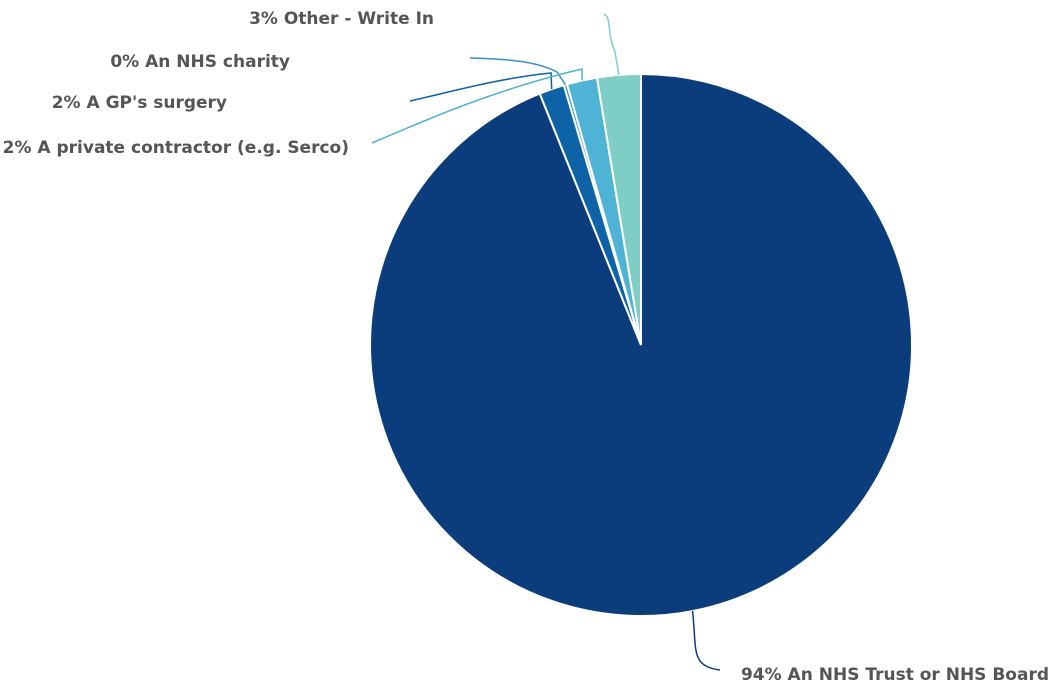 The image size is (1053, 685). Describe the element at coordinates (341, 19) in the screenshot. I see `slice-label-5: 3% Other - Write In` at that location.